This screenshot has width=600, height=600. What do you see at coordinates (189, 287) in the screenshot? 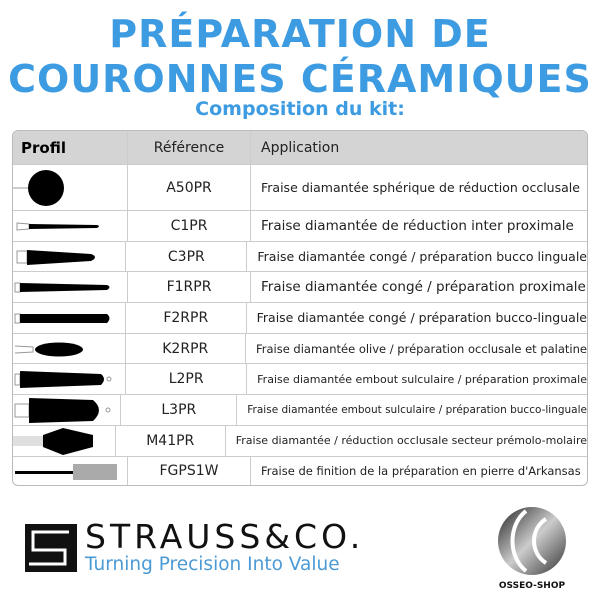
I see `reference-cell: F1RPR` at bounding box center [189, 287].